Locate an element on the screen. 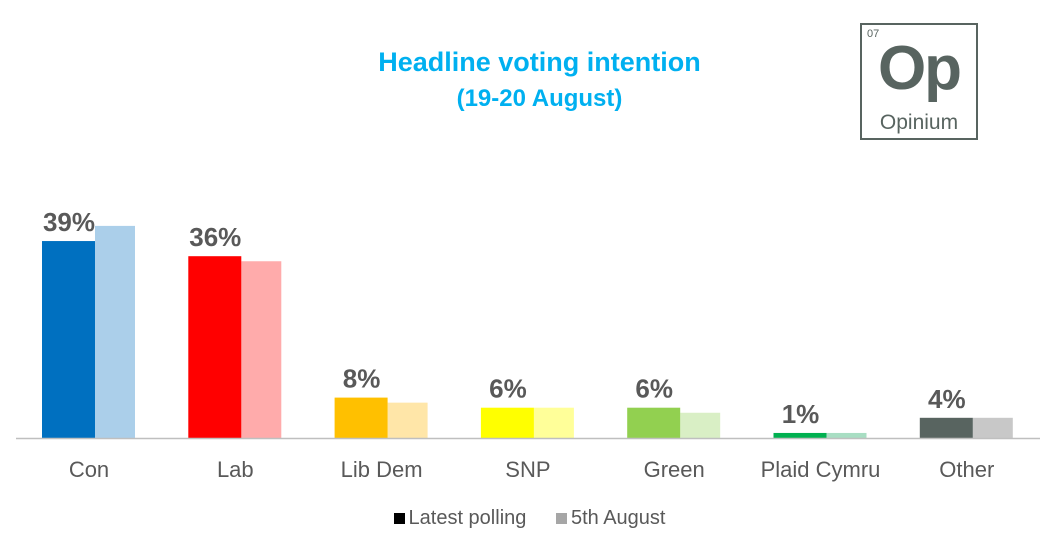  logo-symbol: Op is located at coordinates (919, 68).